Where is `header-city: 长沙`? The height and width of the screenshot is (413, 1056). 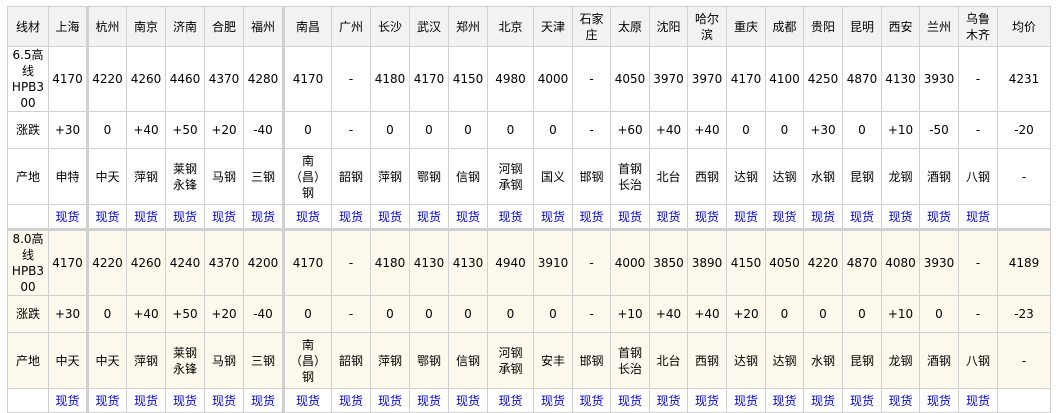 header-city: 长沙 is located at coordinates (390, 26).